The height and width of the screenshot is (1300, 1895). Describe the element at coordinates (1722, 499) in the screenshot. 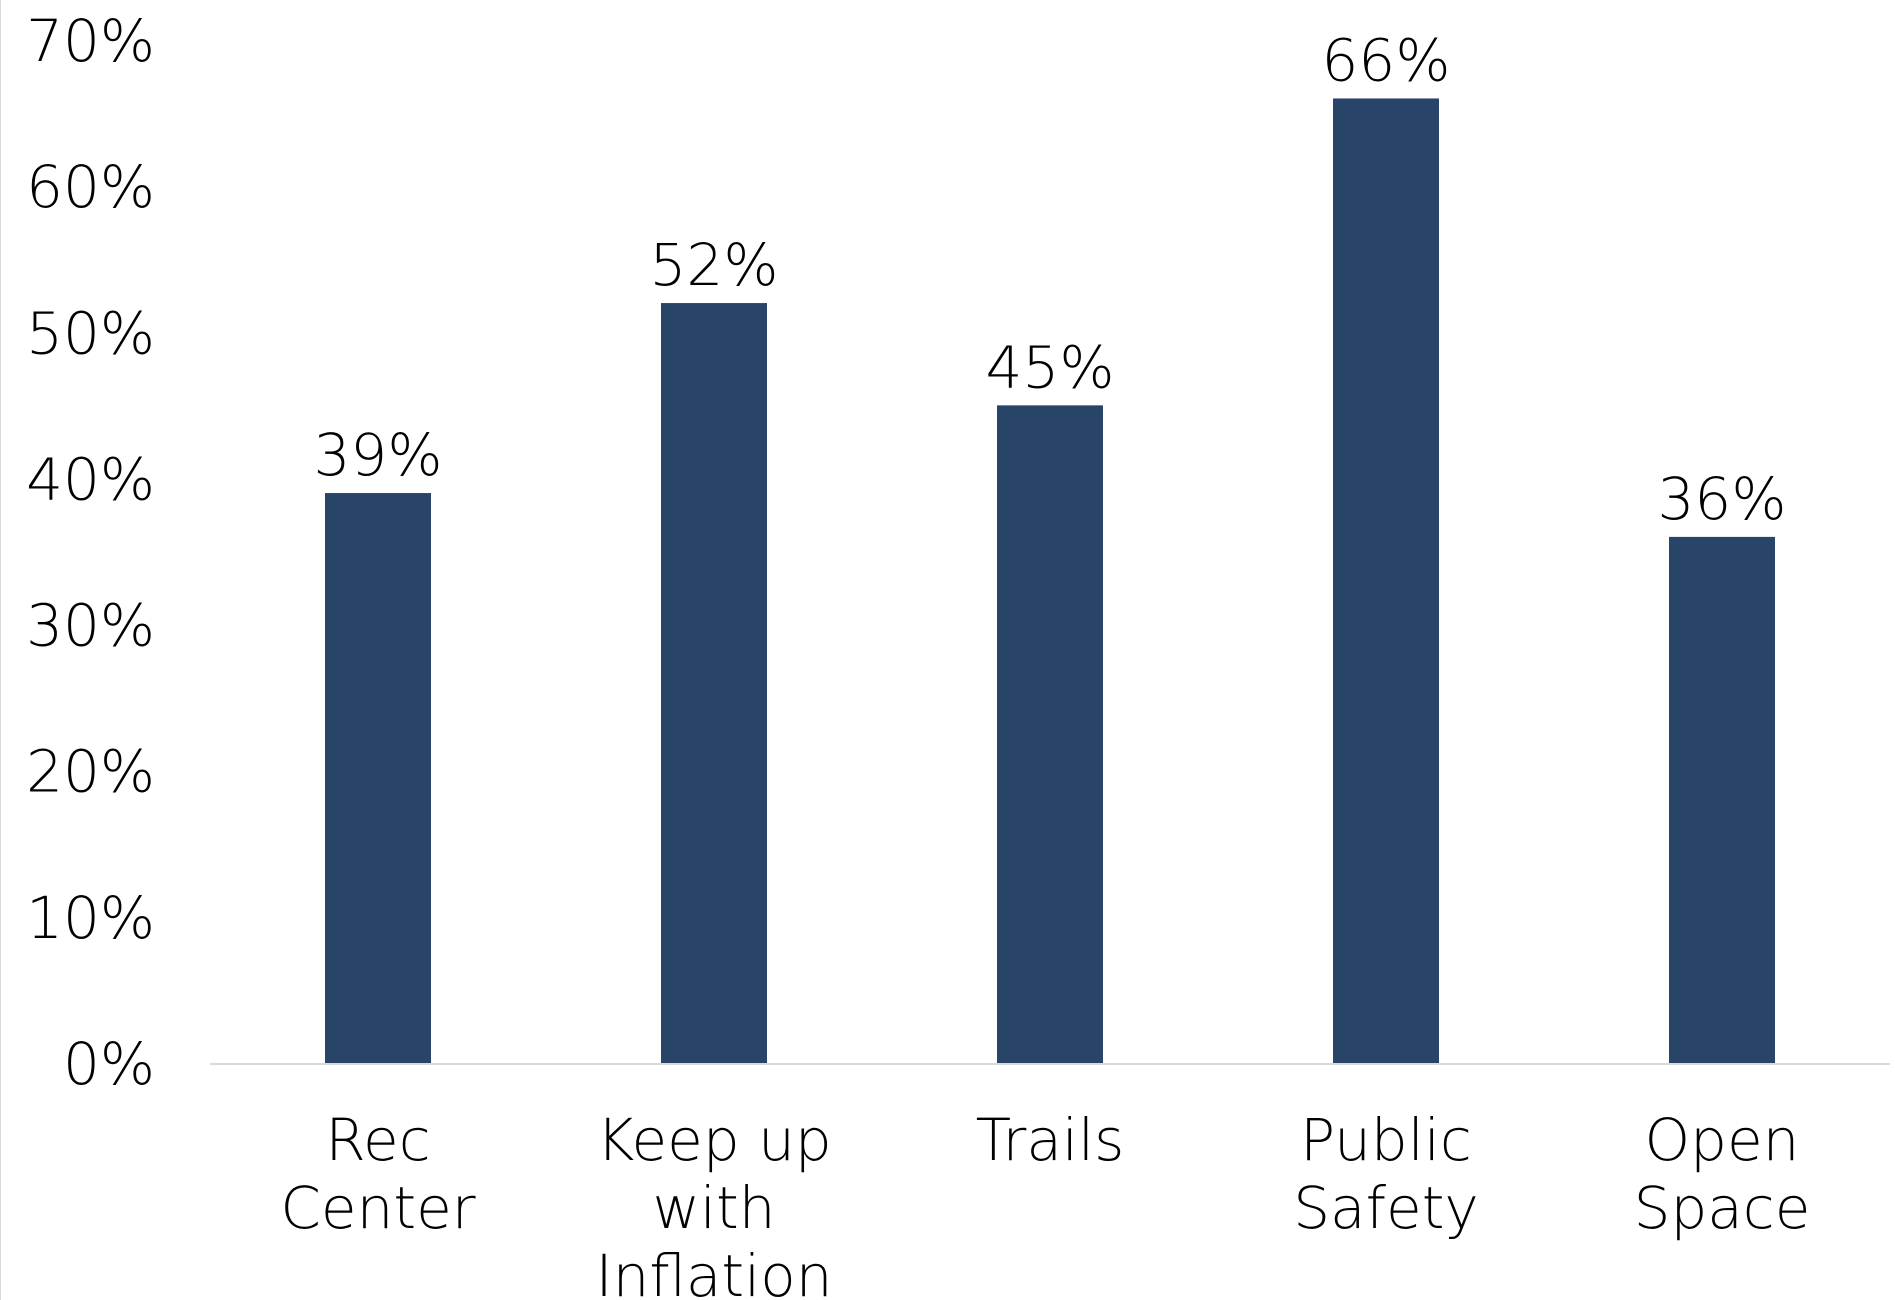

I see `data-label: 36%` at that location.